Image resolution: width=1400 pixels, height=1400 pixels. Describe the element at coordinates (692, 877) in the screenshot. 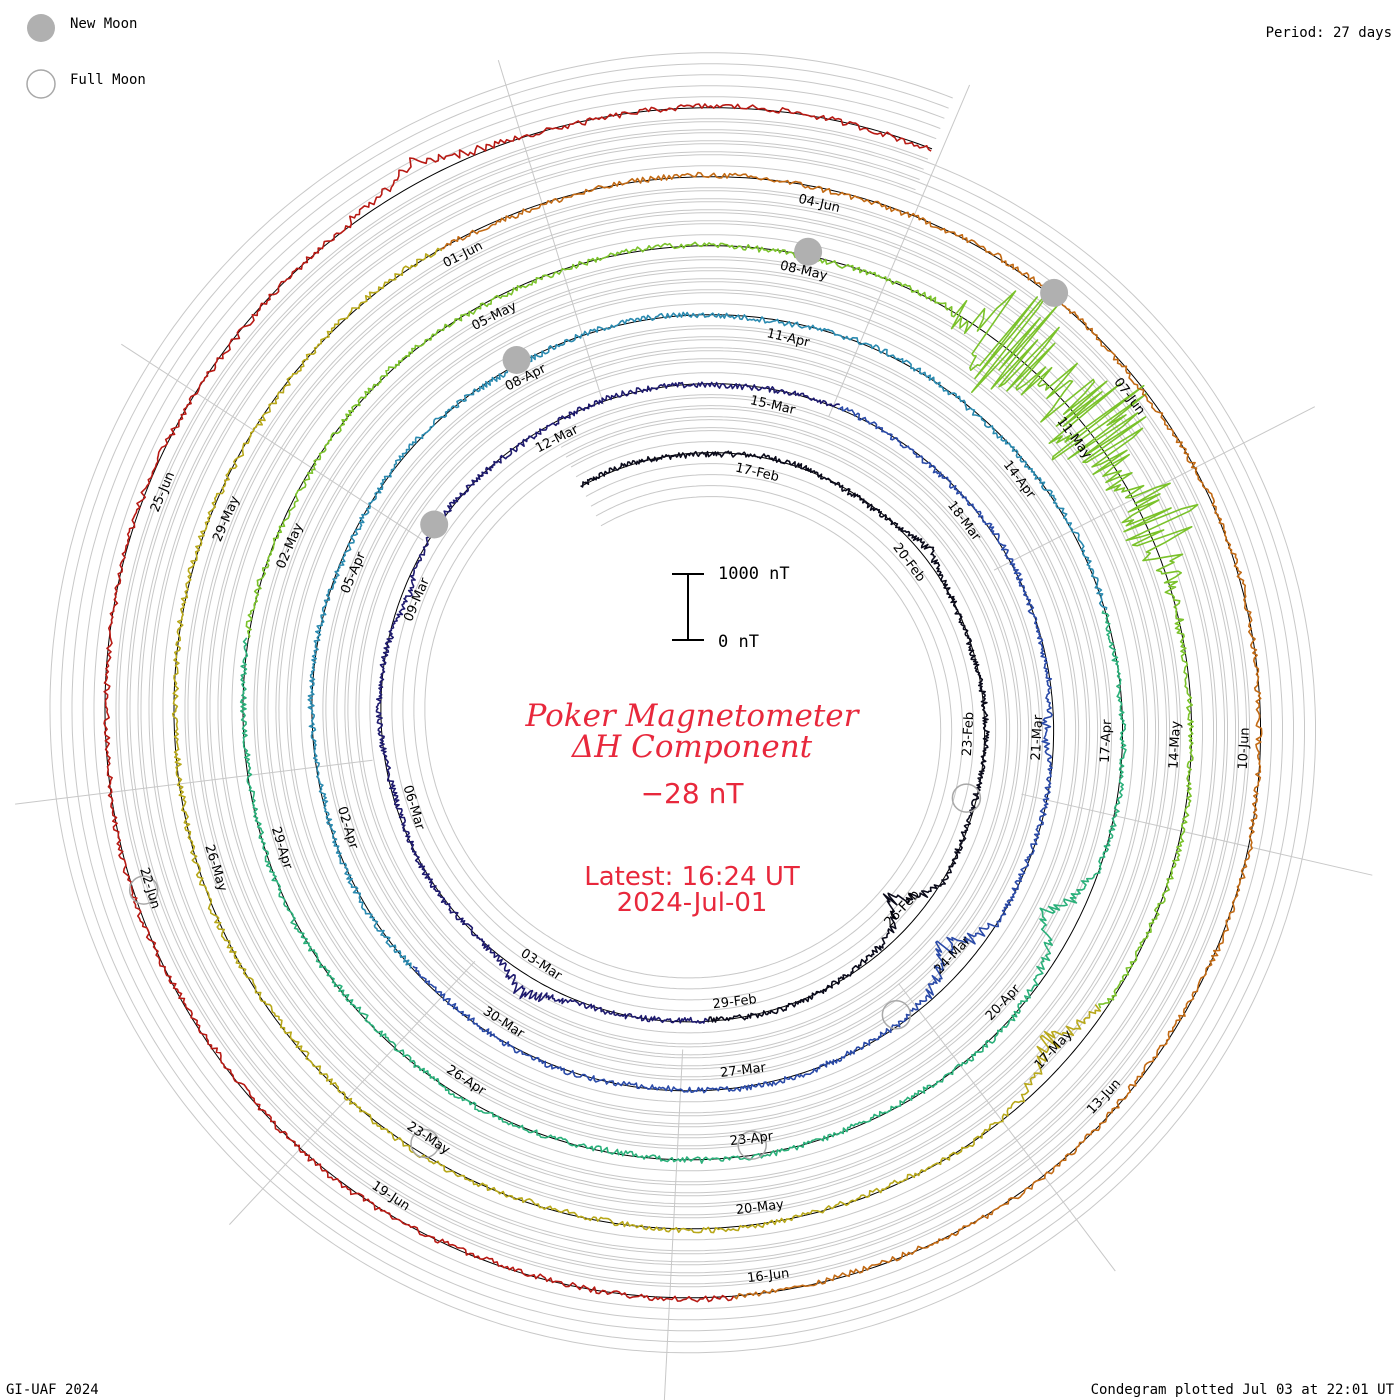

I see `latest-time: Latest: 16:24 UT` at that location.